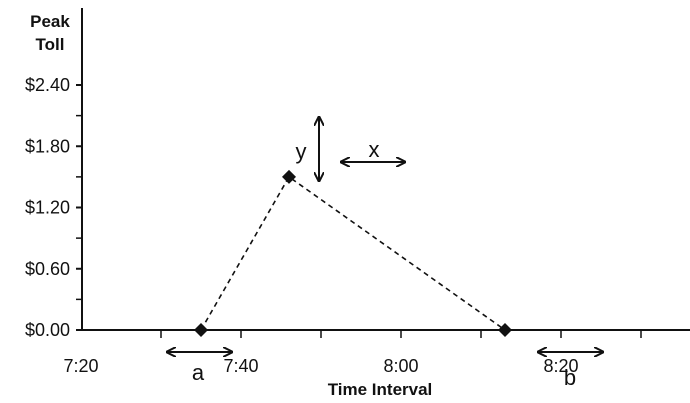 The image size is (690, 403). Describe the element at coordinates (380, 389) in the screenshot. I see `x-axis-title: Time Interval` at that location.